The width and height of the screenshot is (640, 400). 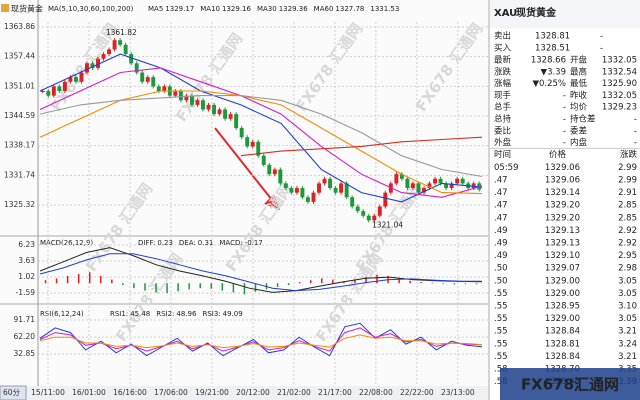 What do you see at coordinates (294, 392) in the screenshot?
I see `x-tick-label: 21/02:00` at bounding box center [294, 392].